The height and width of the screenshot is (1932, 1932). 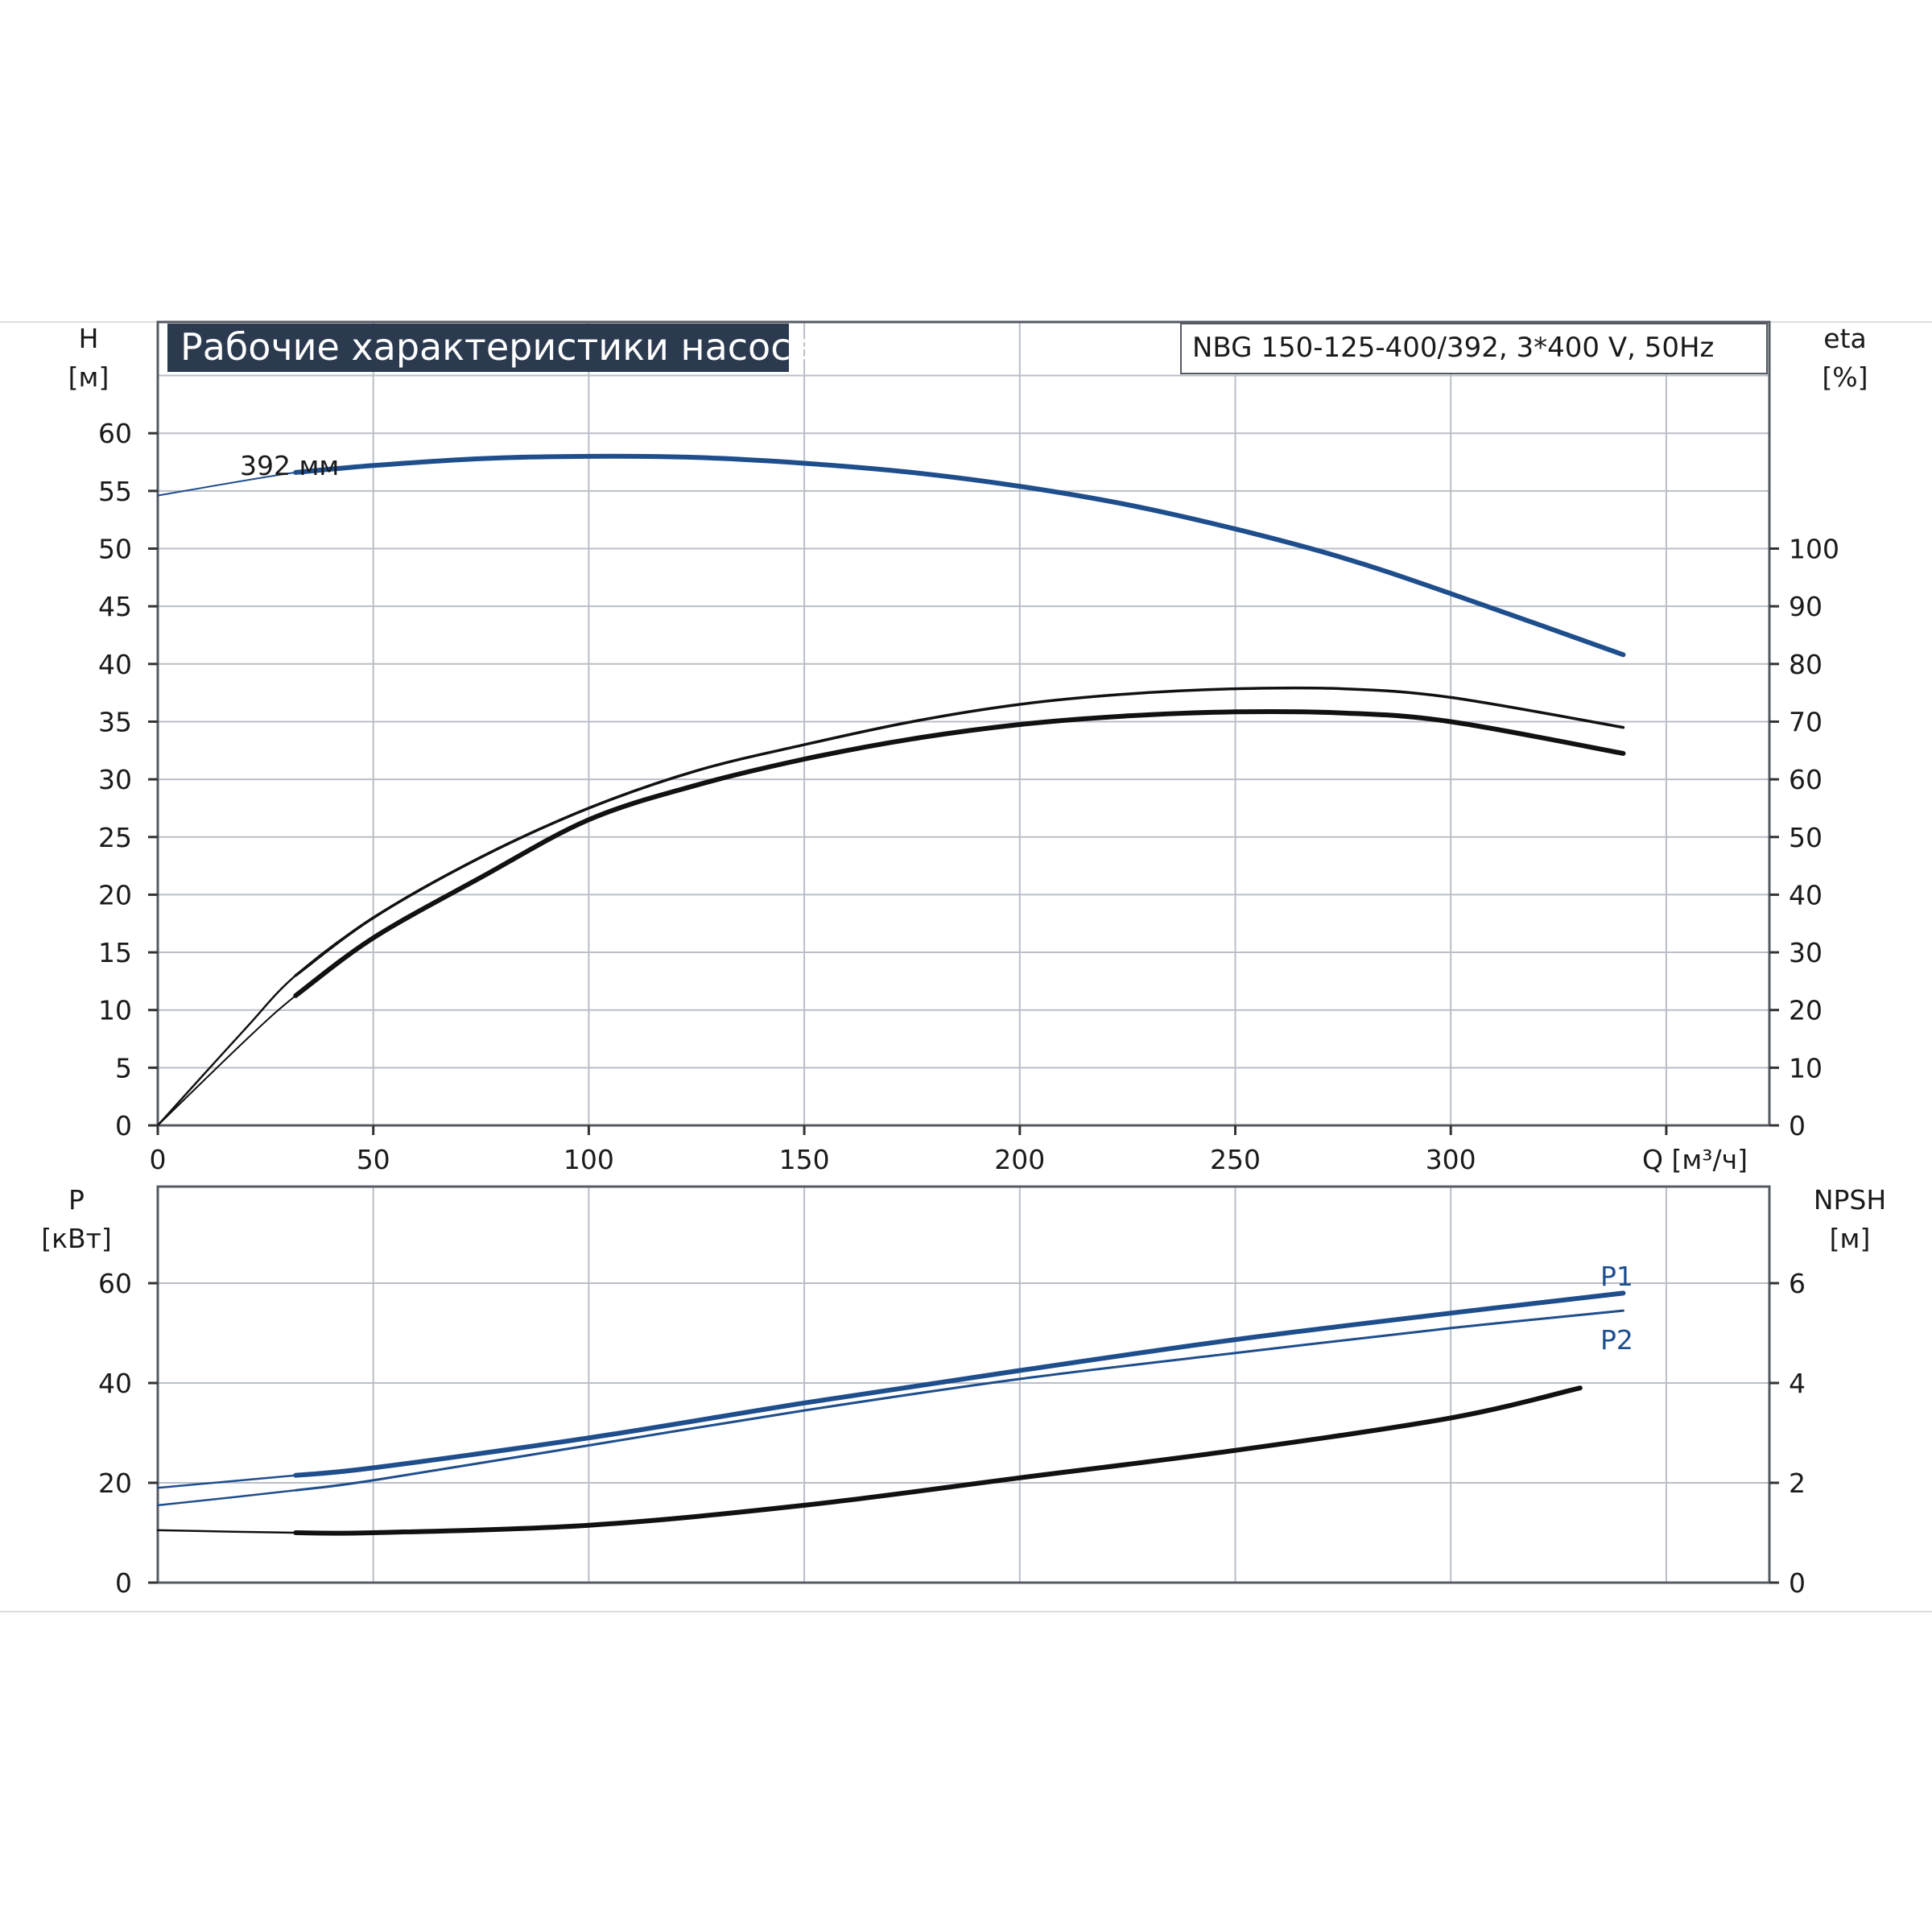 I want to click on top-left-tick-label: 55, so click(x=115, y=491).